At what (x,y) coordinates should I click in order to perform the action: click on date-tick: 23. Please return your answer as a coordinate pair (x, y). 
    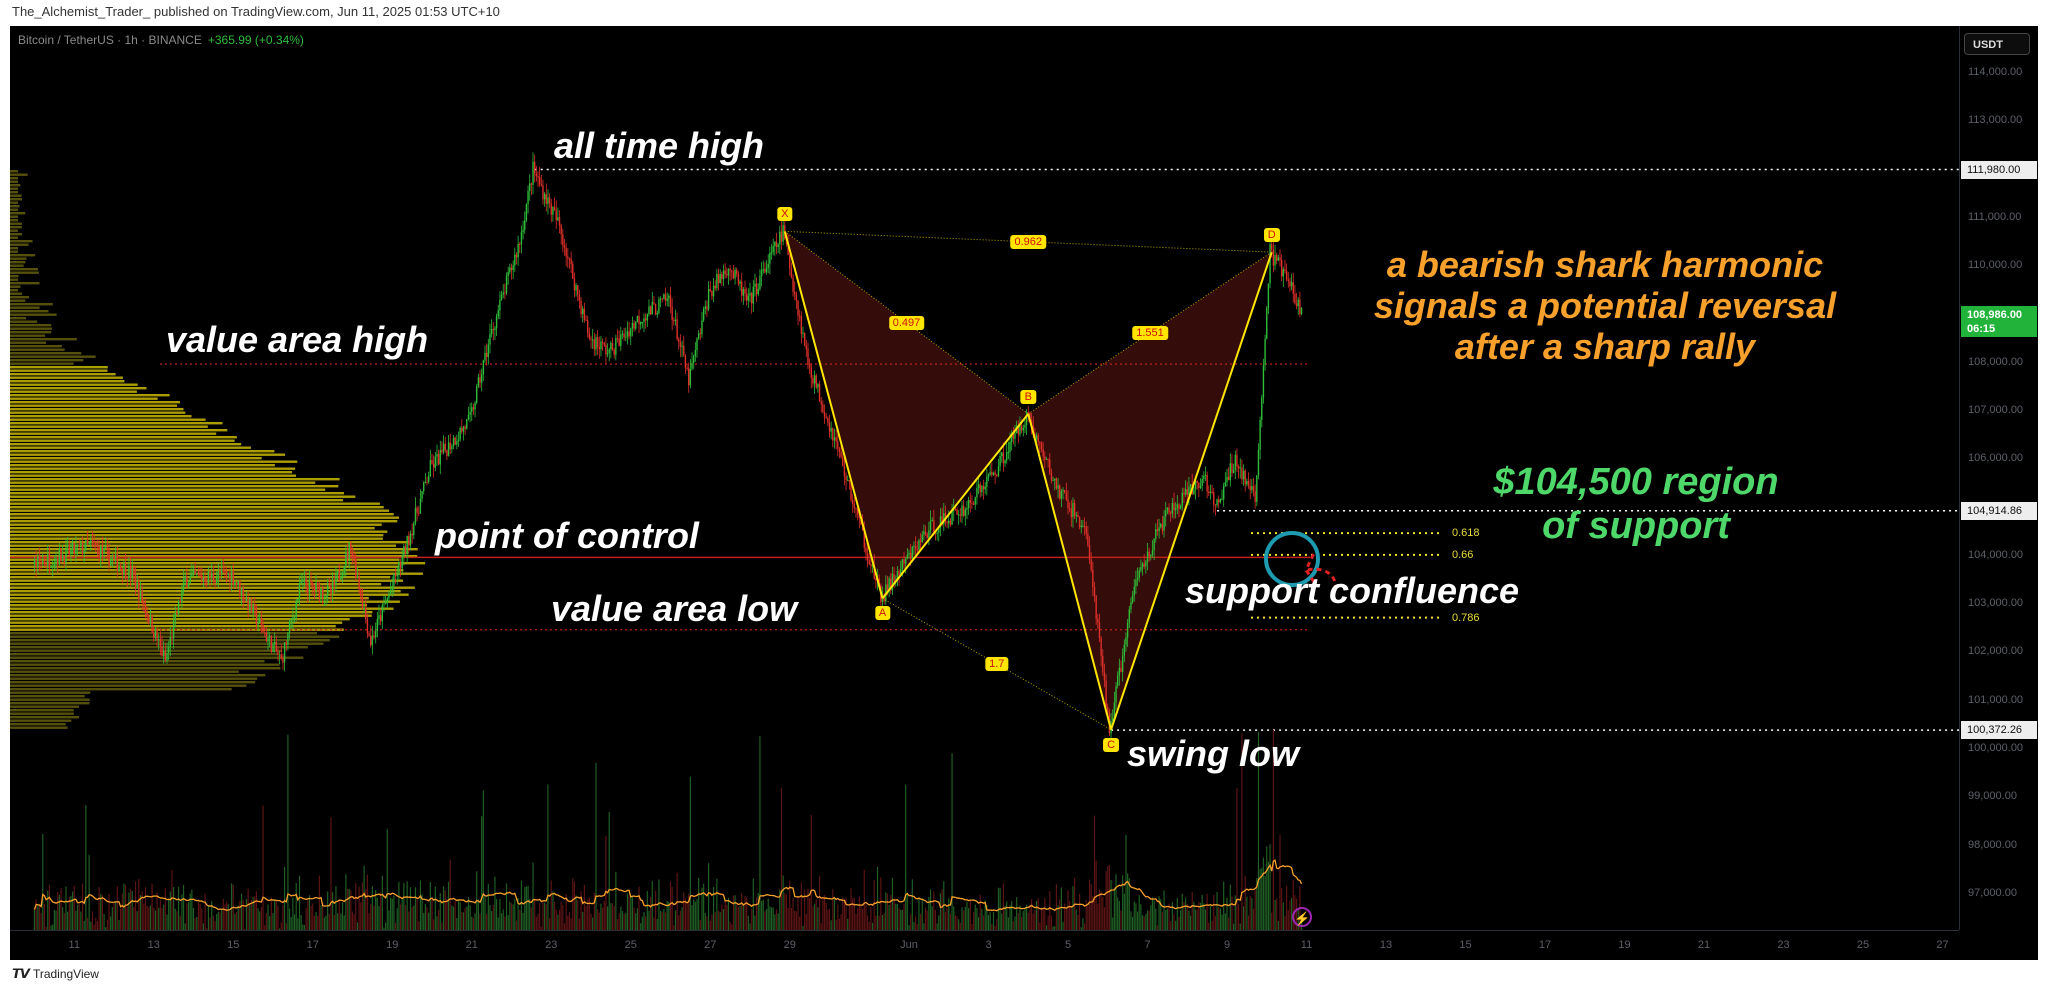
    Looking at the image, I should click on (1783, 945).